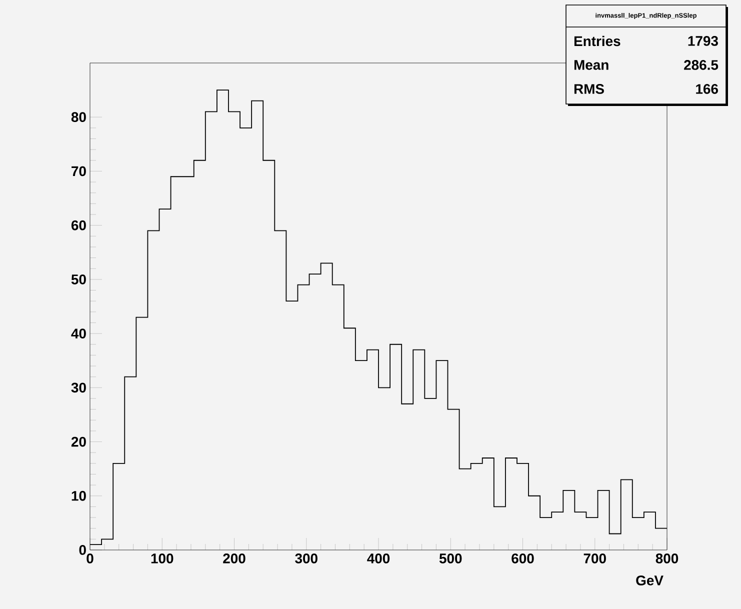 This screenshot has width=741, height=609. What do you see at coordinates (78, 333) in the screenshot?
I see `y-tick-label: 40` at bounding box center [78, 333].